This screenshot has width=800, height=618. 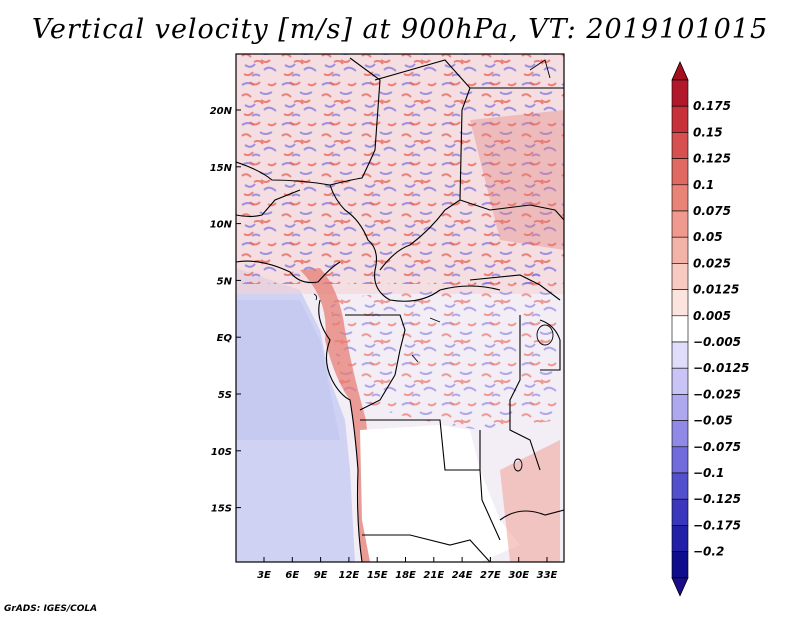 What do you see at coordinates (708, 132) in the screenshot?
I see `colorbar-label: 0.15` at bounding box center [708, 132].